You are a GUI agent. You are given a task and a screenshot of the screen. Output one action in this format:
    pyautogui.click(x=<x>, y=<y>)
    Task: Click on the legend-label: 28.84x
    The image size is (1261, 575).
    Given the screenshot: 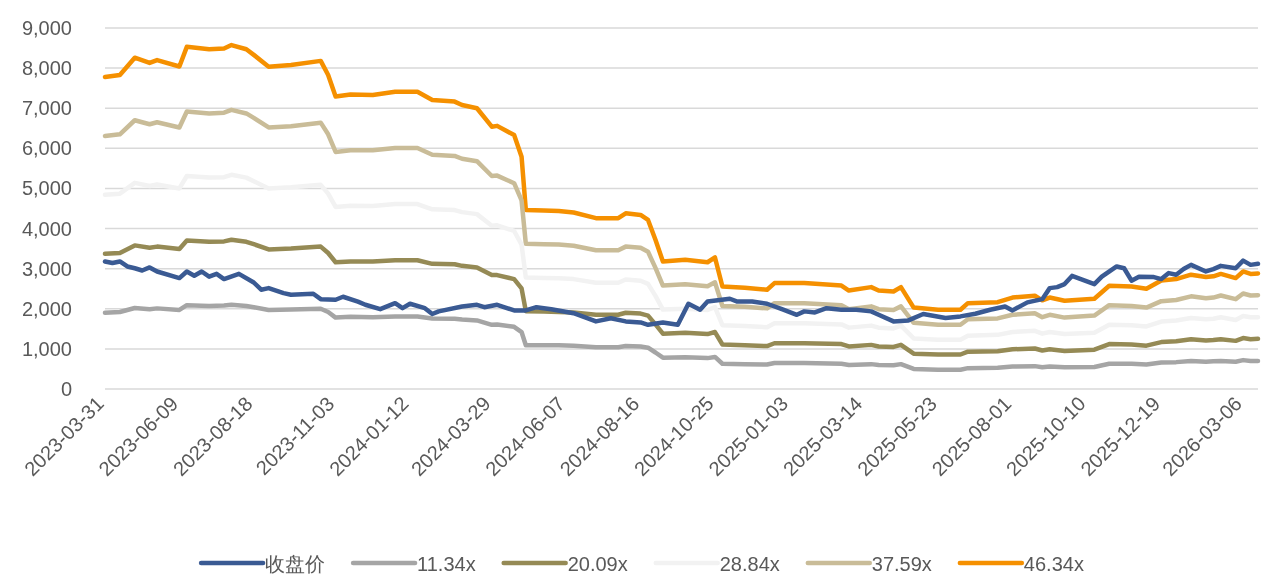 What is the action you would take?
    pyautogui.click(x=749, y=564)
    